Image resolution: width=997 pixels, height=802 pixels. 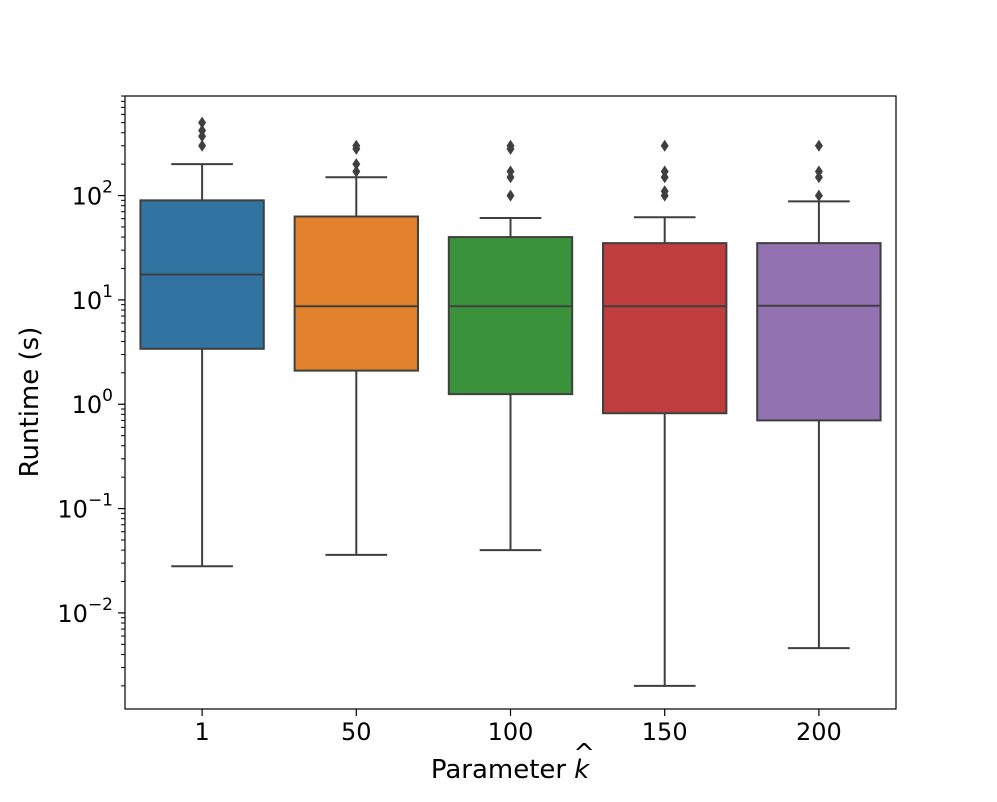 What do you see at coordinates (499, 770) in the screenshot?
I see `x-axis-label-prefix: Parameter` at bounding box center [499, 770].